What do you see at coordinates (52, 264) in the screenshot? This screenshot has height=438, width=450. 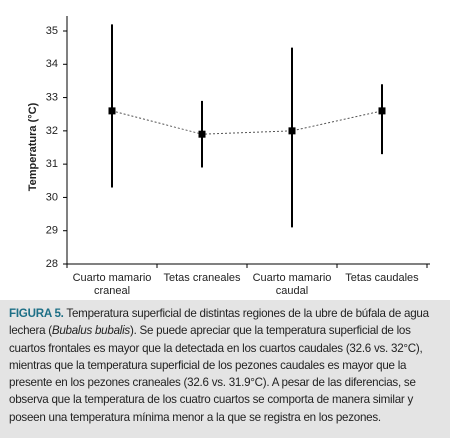 I see `y-tick-label: 28` at bounding box center [52, 264].